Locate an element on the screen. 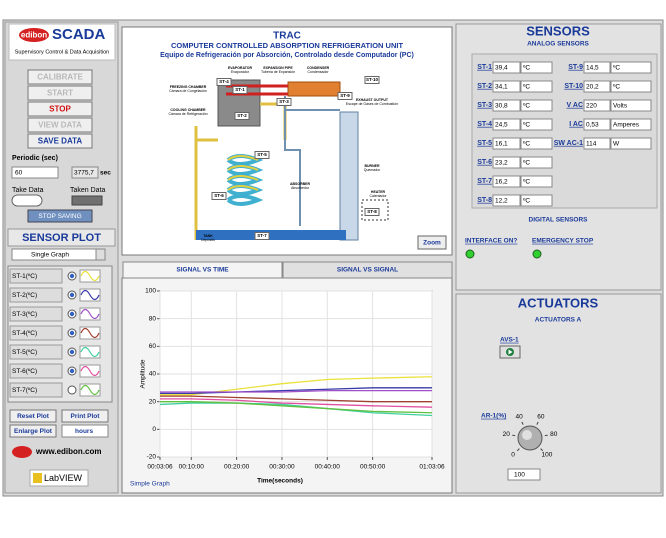 The height and width of the screenshot is (538, 666). y-tick-label: 20 is located at coordinates (153, 401).